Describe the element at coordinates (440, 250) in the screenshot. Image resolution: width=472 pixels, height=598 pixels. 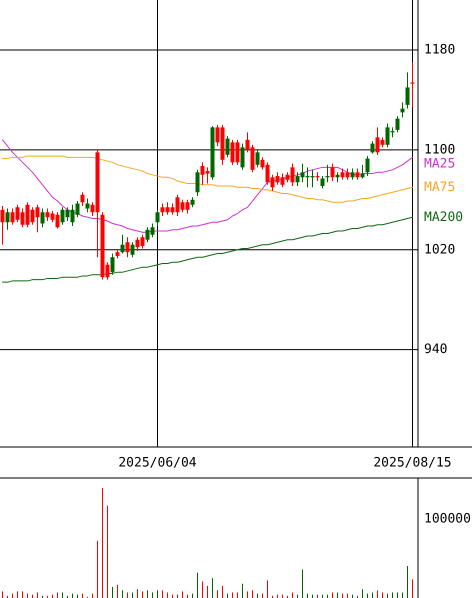
I see `y-tick-label: 1020` at that location.